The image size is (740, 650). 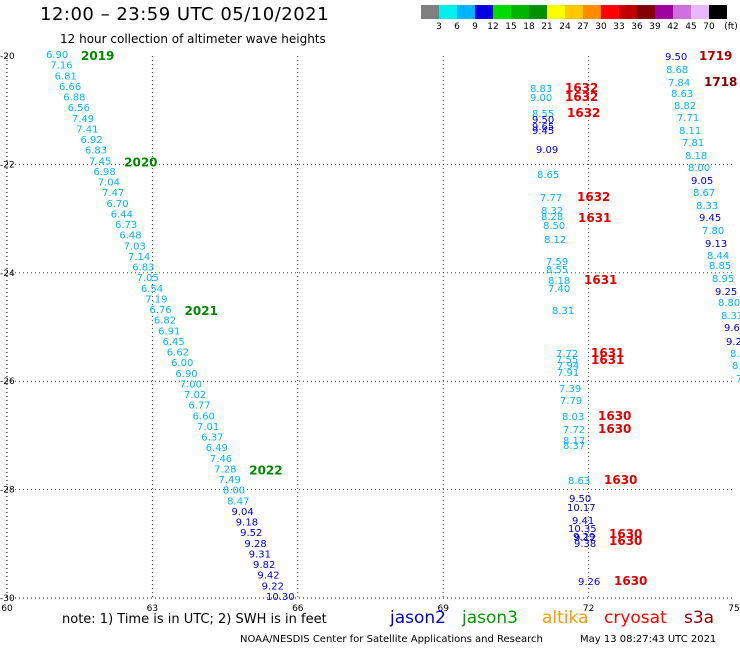 I want to click on wave-height-label: 9.52, so click(x=251, y=533).